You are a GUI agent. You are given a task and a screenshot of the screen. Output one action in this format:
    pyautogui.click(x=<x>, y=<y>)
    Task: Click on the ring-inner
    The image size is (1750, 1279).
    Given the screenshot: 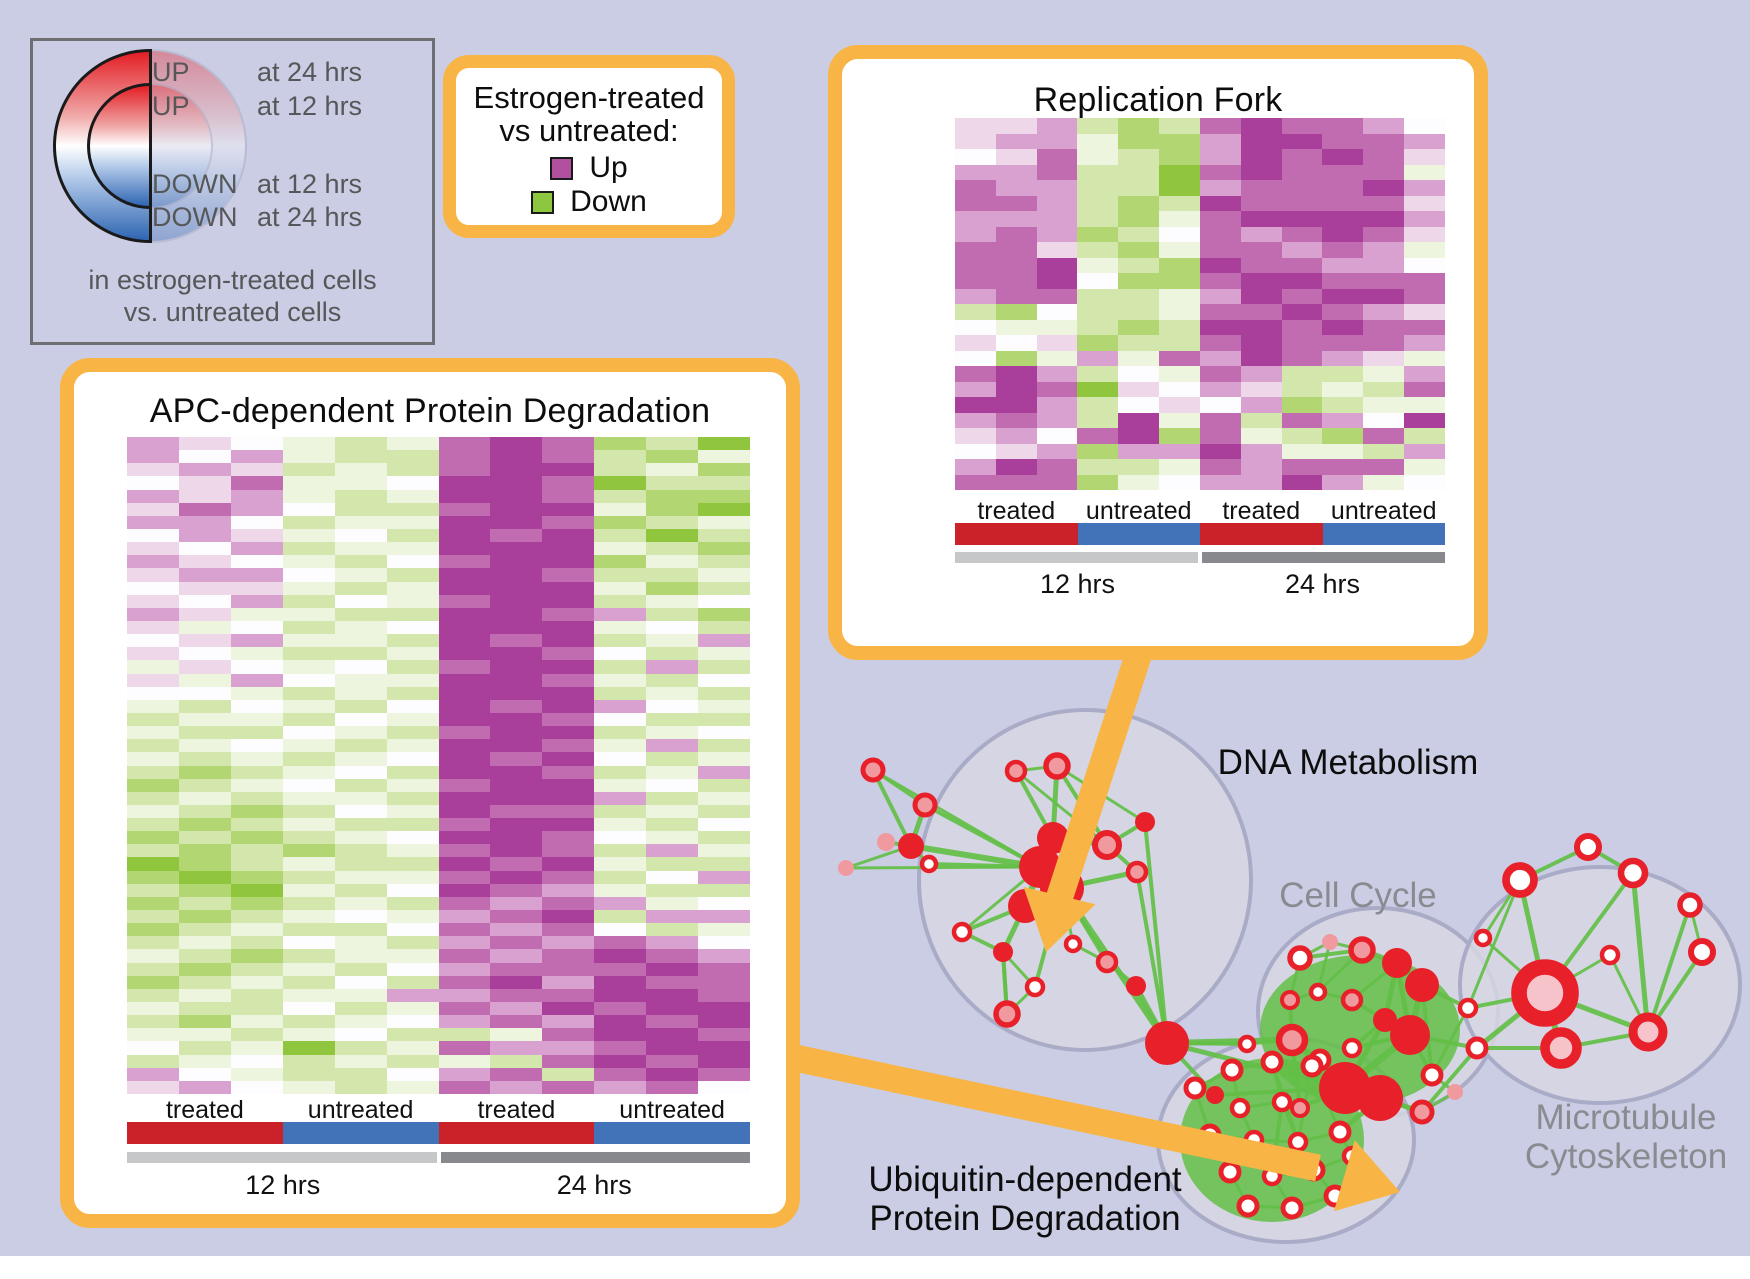 What is the action you would take?
    pyautogui.click(x=150, y=146)
    